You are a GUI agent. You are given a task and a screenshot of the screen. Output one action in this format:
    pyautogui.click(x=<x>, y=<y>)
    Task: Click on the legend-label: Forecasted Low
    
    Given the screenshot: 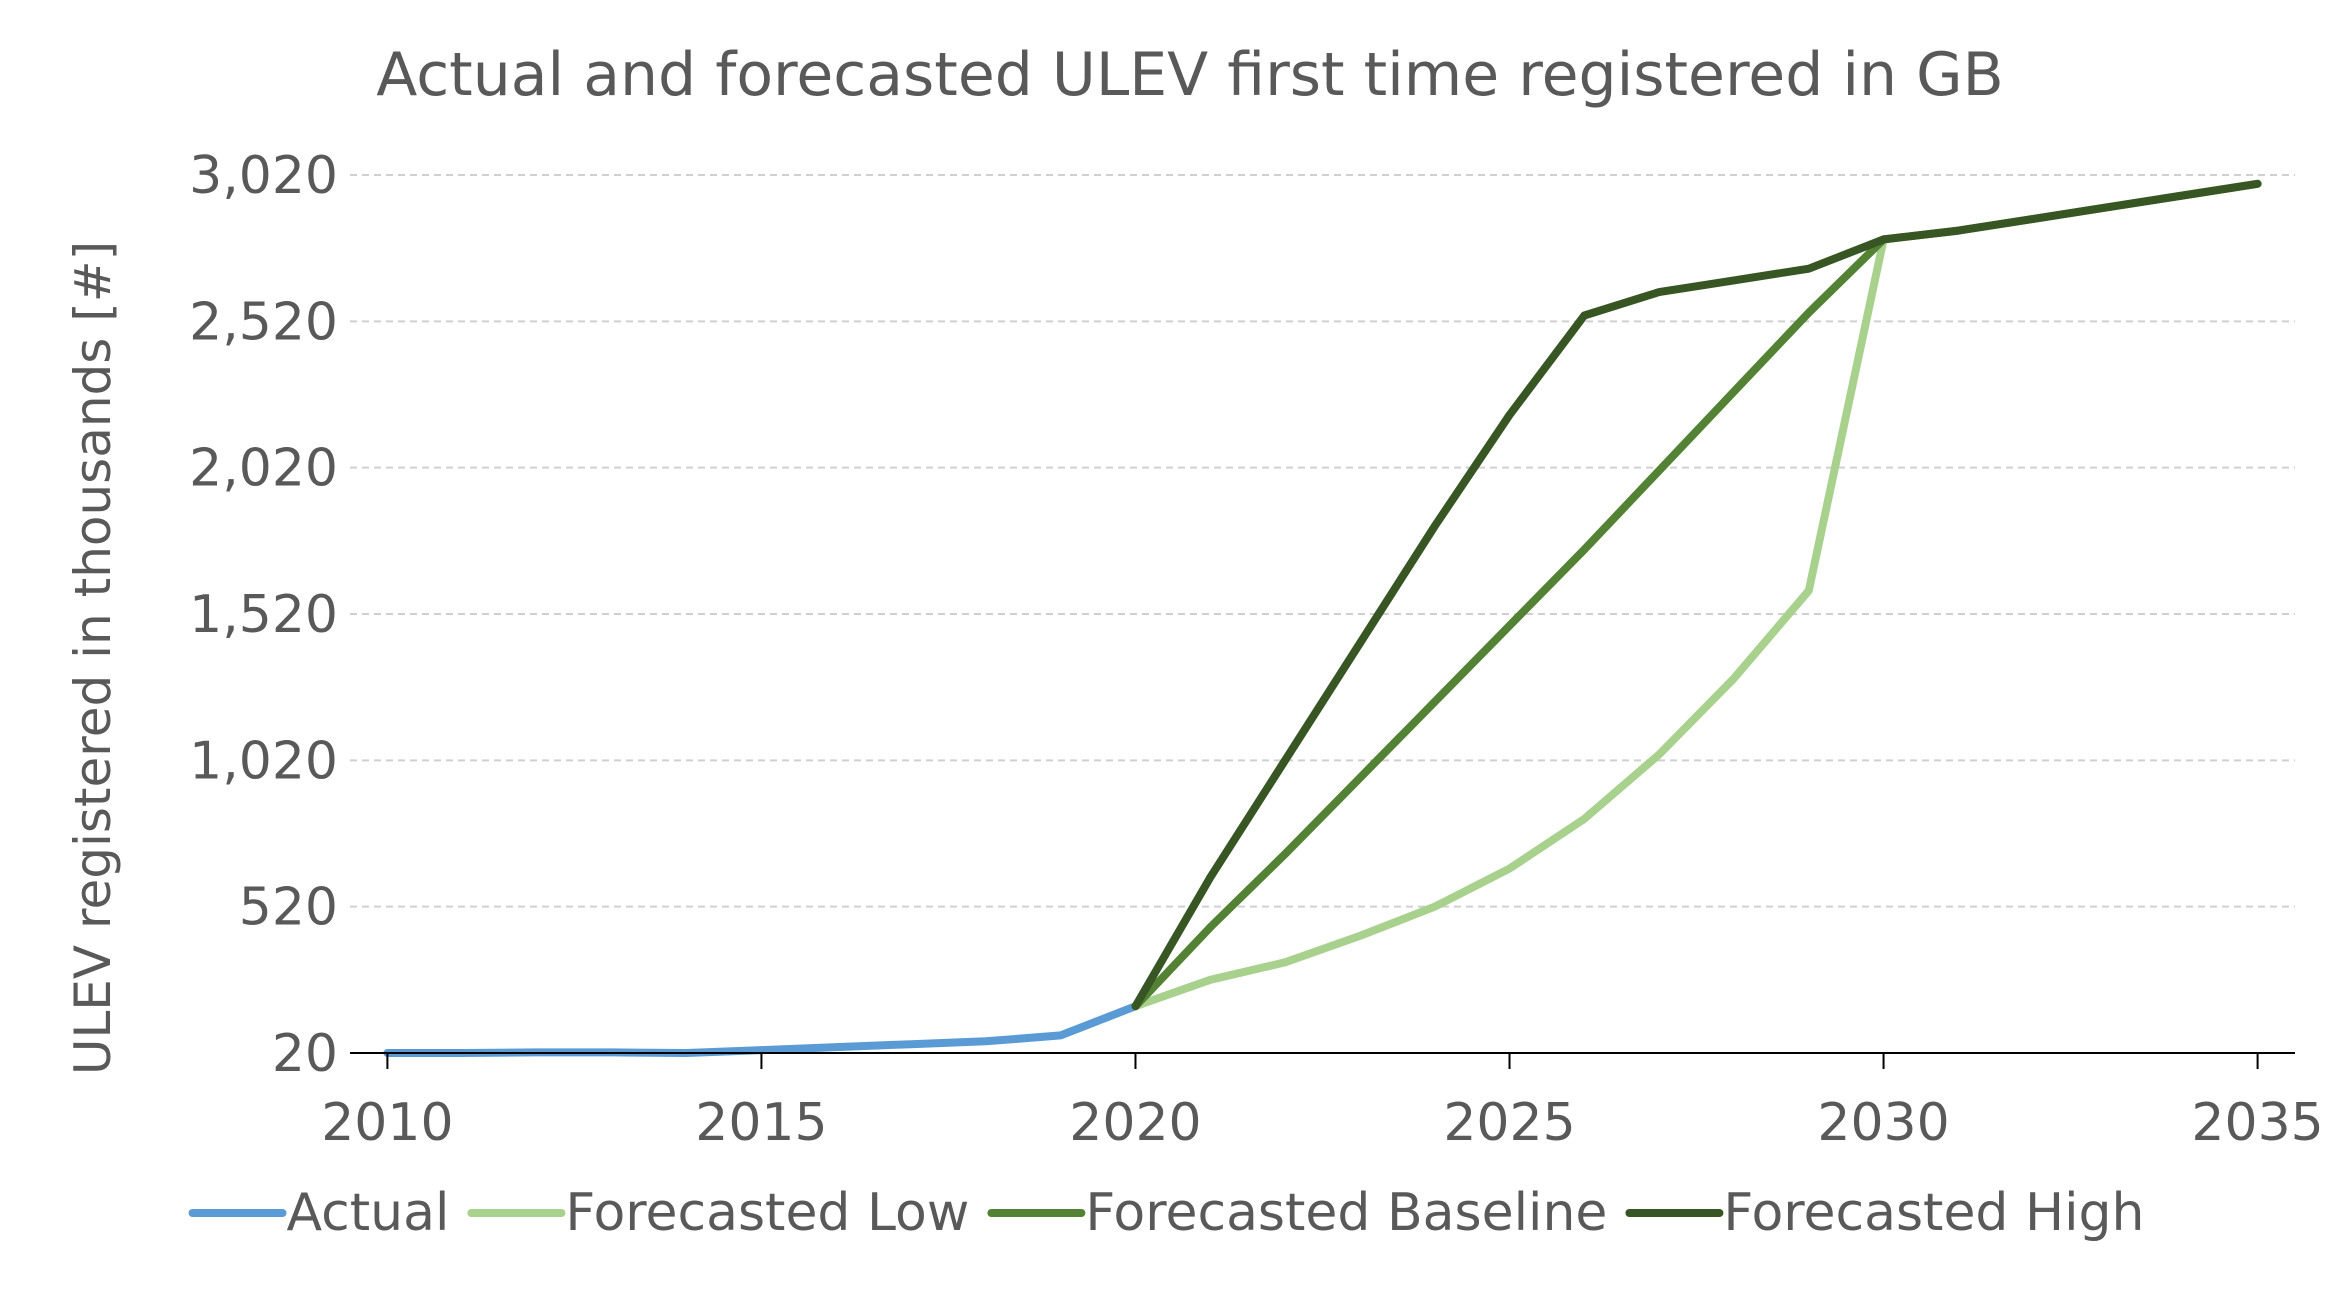 What is the action you would take?
    pyautogui.click(x=767, y=1213)
    